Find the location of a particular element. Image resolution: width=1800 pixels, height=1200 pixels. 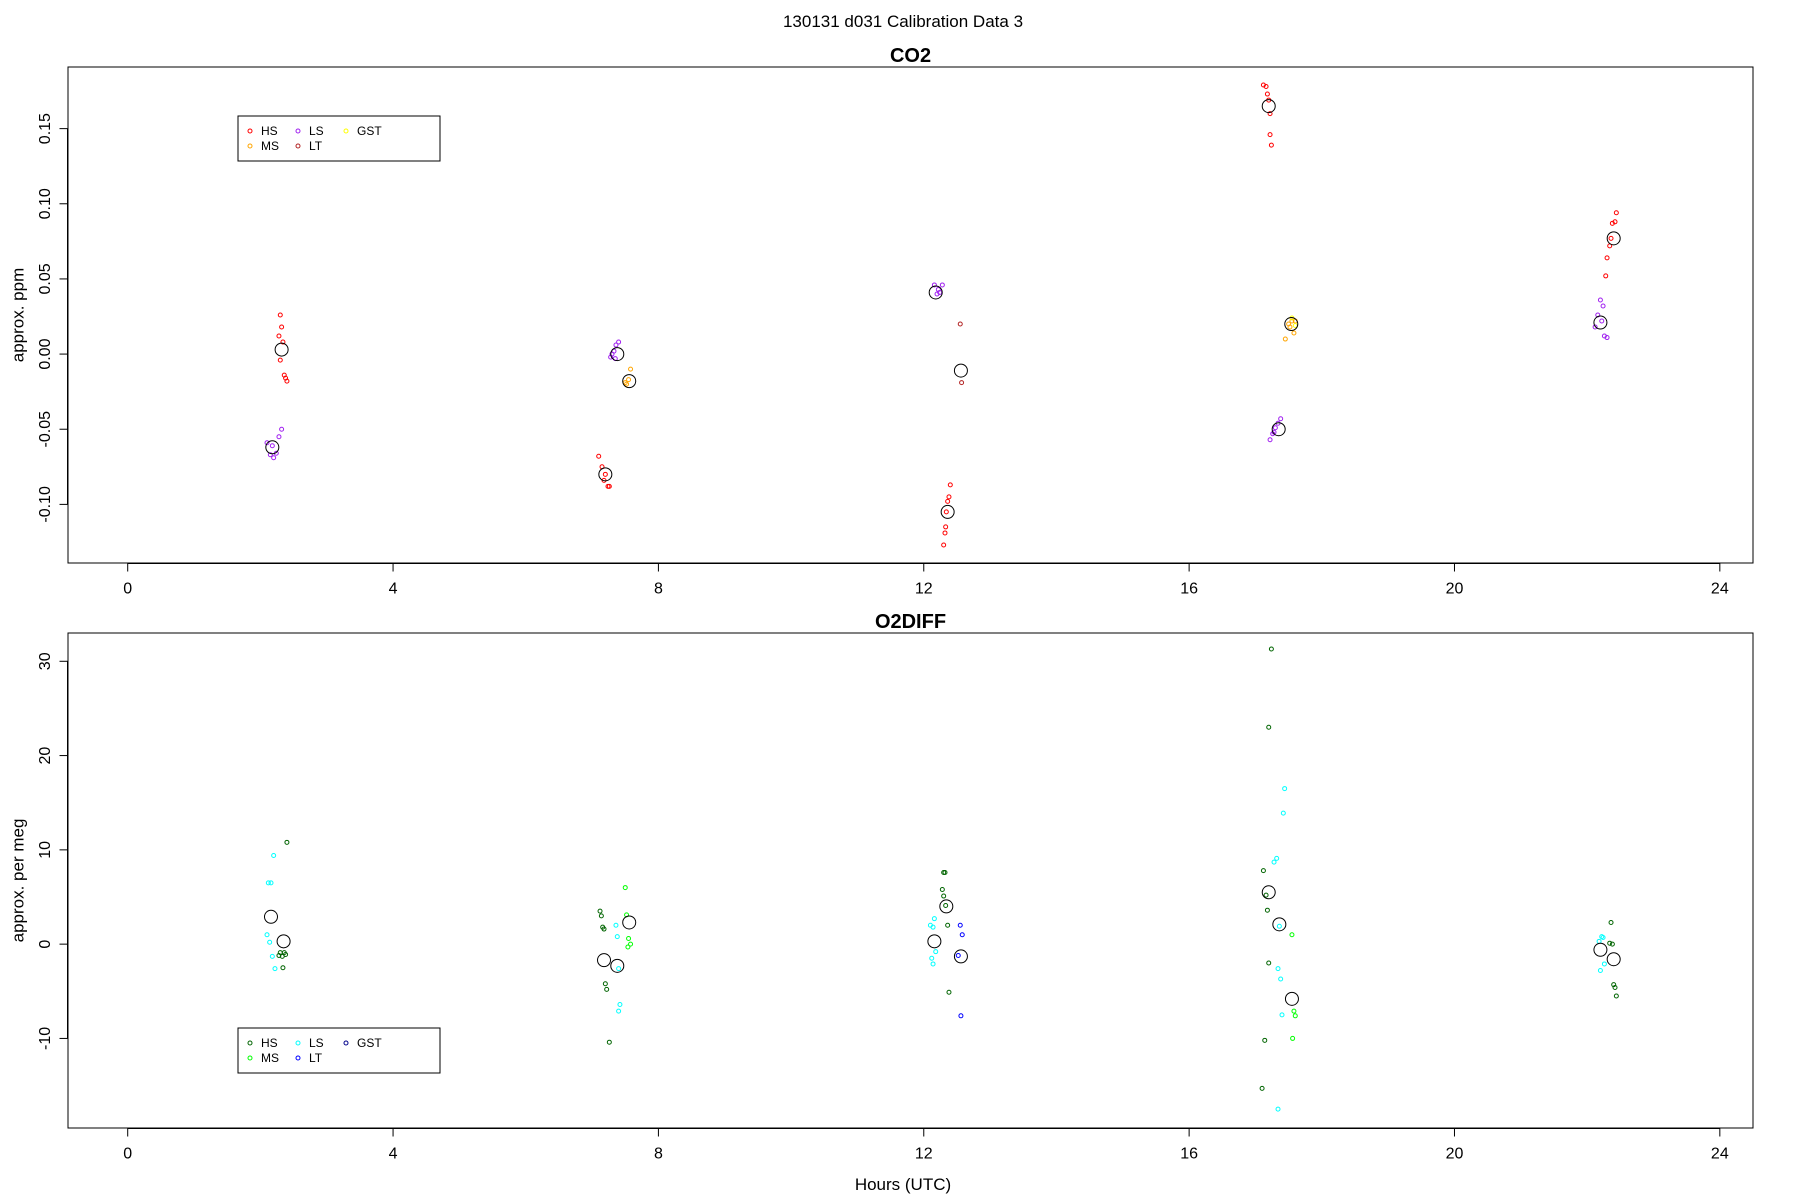

mean-markers is located at coordinates (942, 945).